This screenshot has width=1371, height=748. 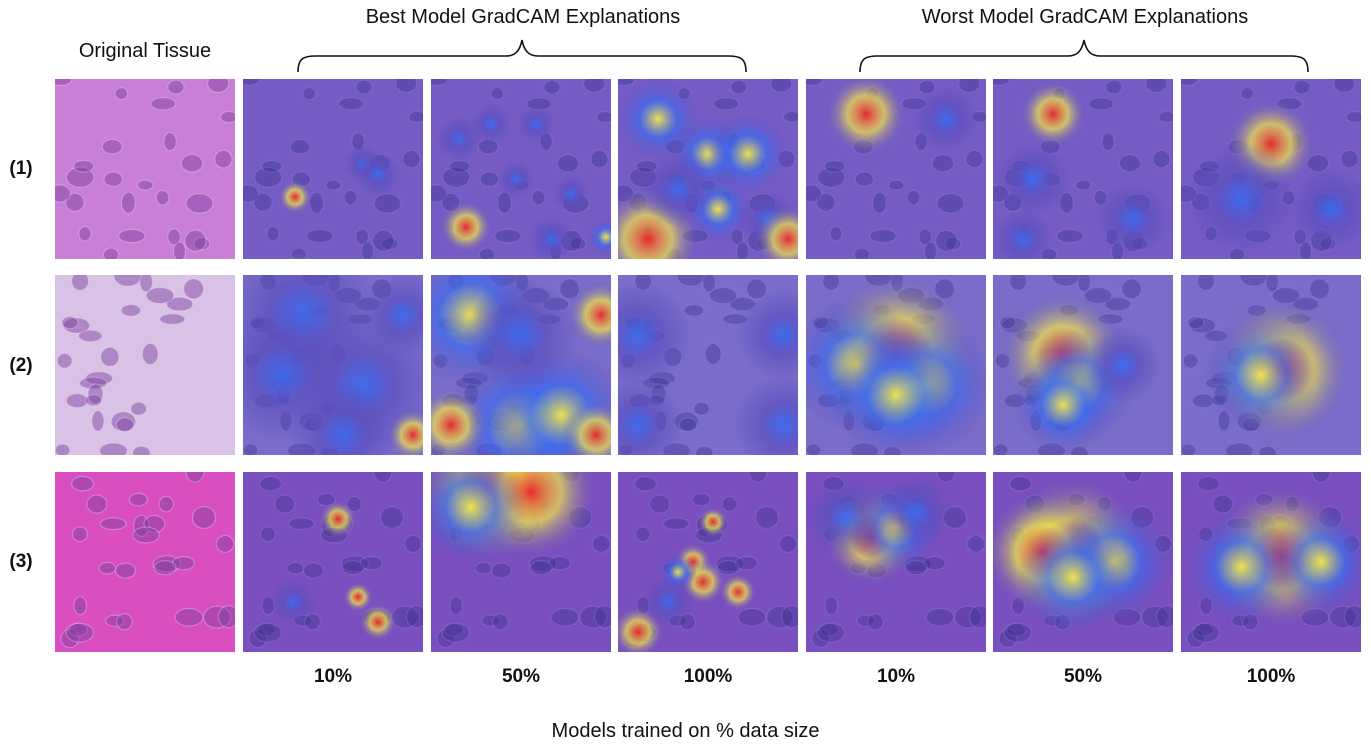 What do you see at coordinates (896, 676) in the screenshot?
I see `col-label-worst-10: 10%` at bounding box center [896, 676].